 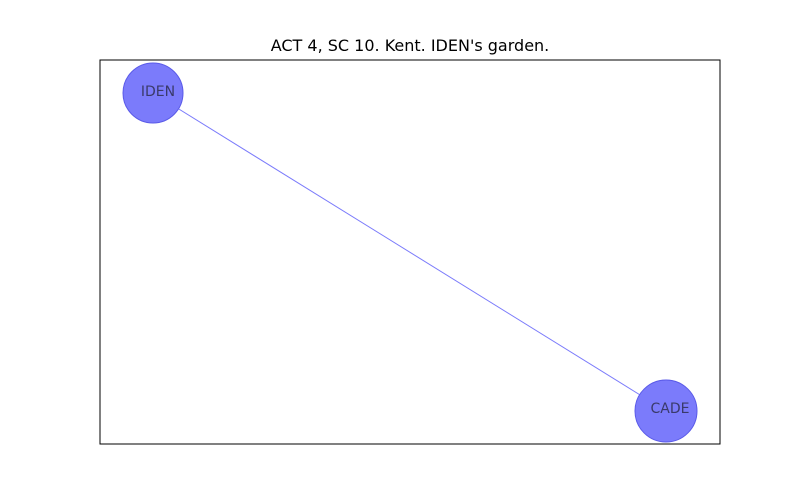 What do you see at coordinates (158, 92) in the screenshot?
I see `node-label-iden: IDEN` at bounding box center [158, 92].